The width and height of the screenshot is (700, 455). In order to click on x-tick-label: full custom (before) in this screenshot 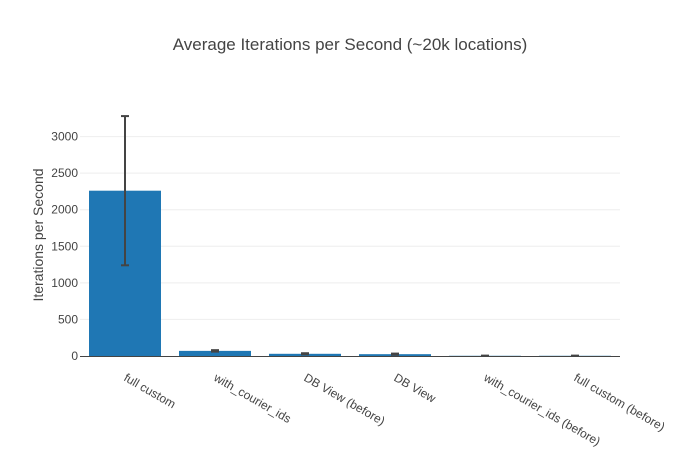, I will do `click(620, 401)`.